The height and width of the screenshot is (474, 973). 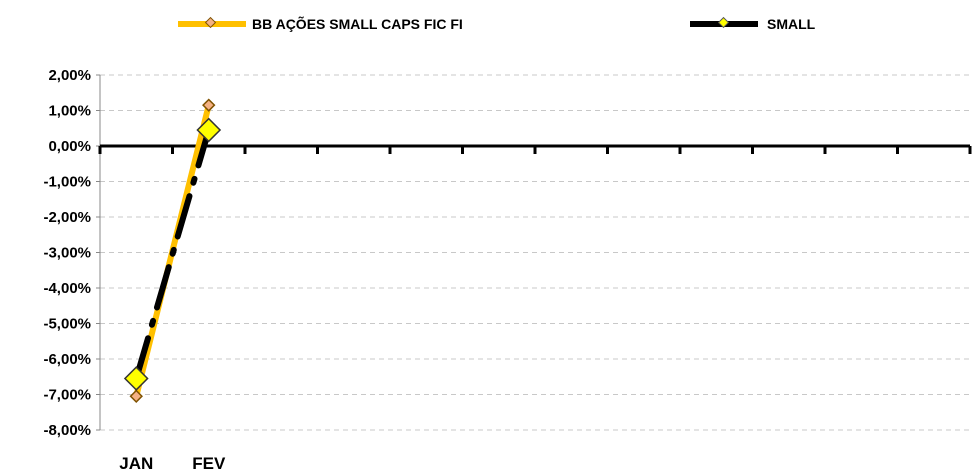 What do you see at coordinates (69, 111) in the screenshot?
I see `y-tick-label: 1,00%` at bounding box center [69, 111].